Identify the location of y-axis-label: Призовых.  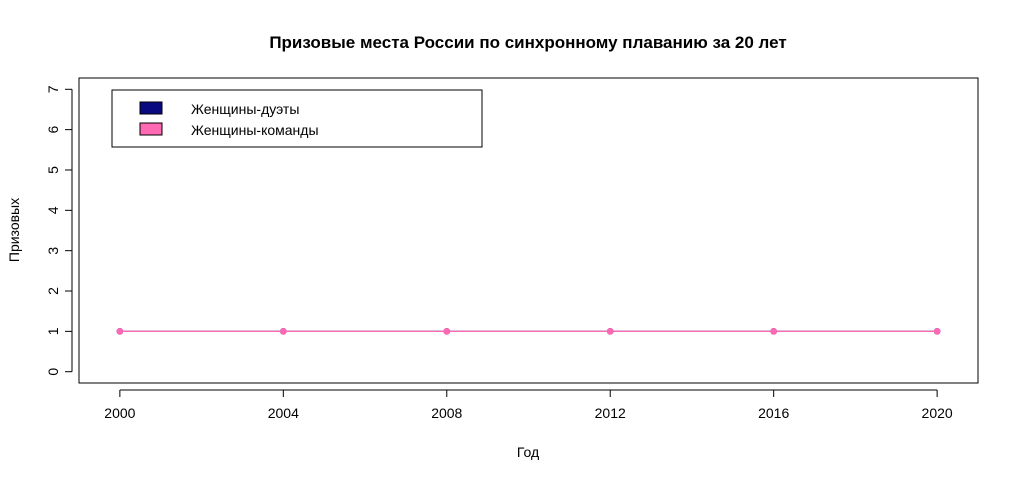
(14, 230).